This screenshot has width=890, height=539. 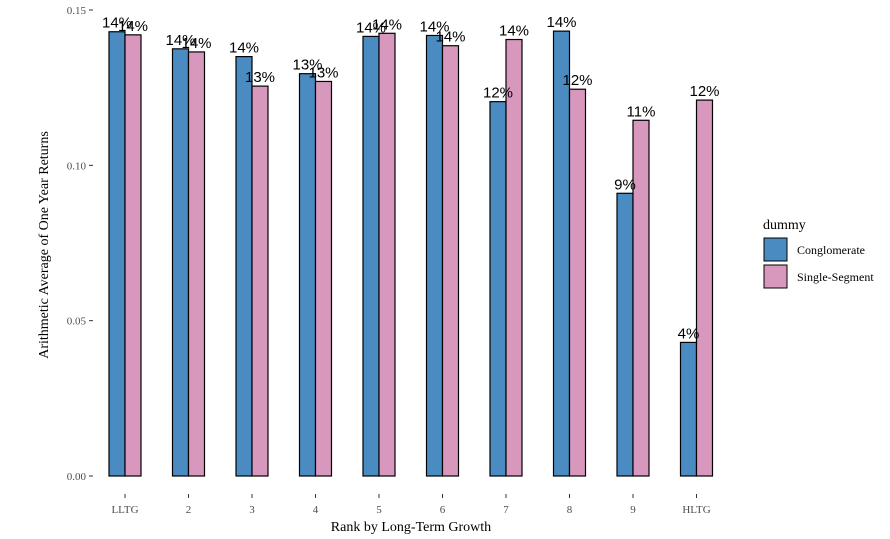 What do you see at coordinates (379, 510) in the screenshot?
I see `x-tick-label: 5` at bounding box center [379, 510].